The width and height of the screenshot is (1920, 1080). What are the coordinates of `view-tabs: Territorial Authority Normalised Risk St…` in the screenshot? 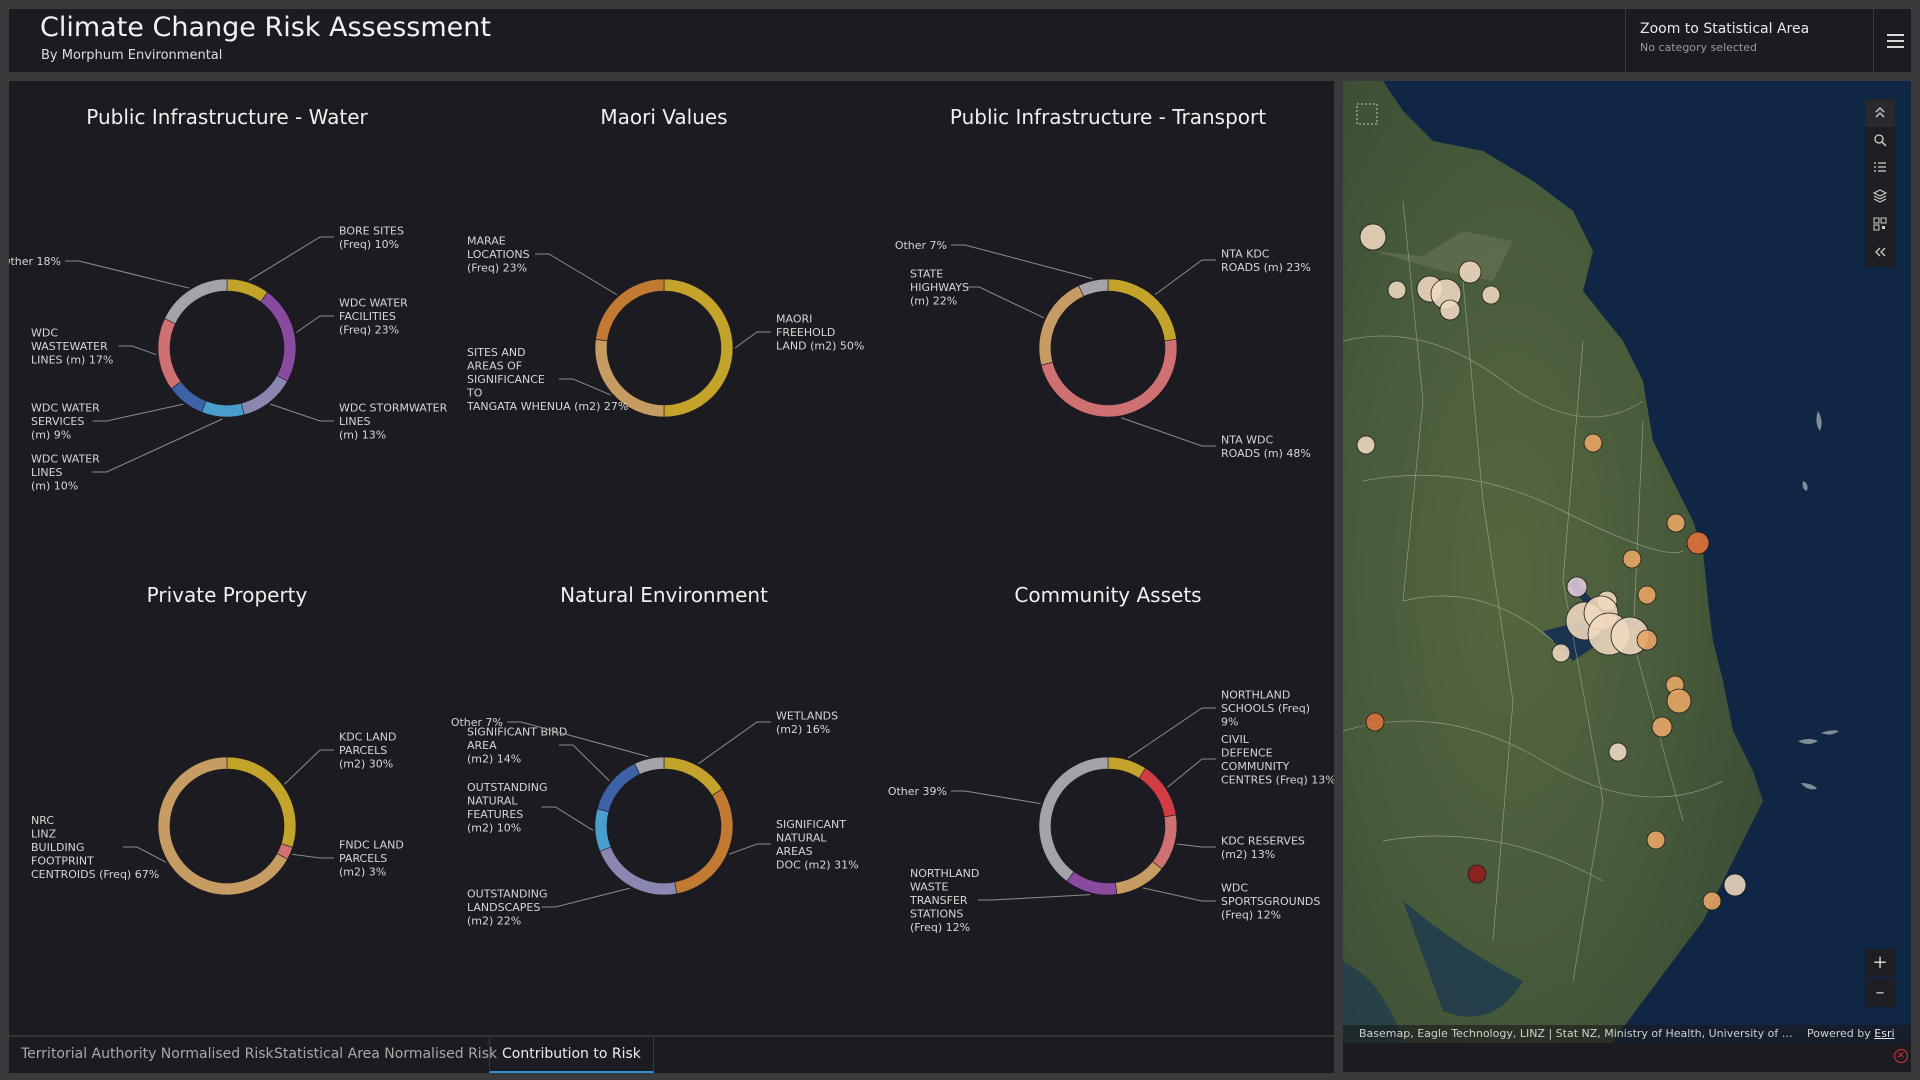 It's located at (671, 1054).